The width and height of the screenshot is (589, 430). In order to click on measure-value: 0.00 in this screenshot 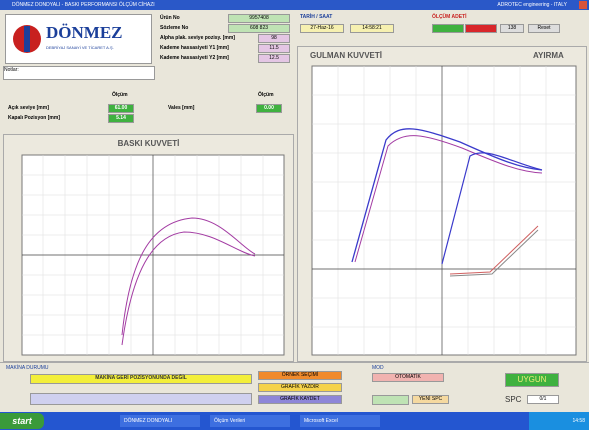, I will do `click(269, 108)`.